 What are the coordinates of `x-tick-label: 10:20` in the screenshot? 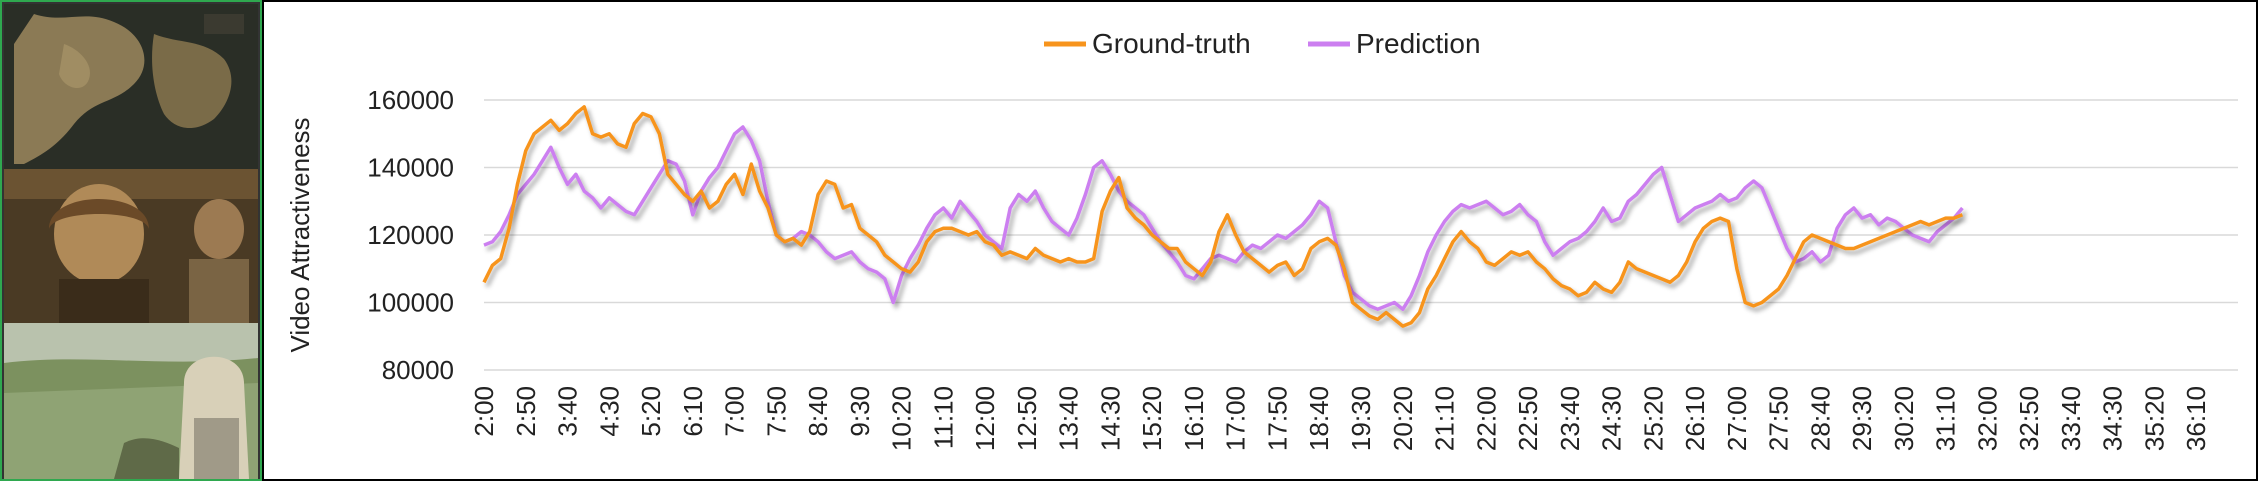 It's located at (902, 418).